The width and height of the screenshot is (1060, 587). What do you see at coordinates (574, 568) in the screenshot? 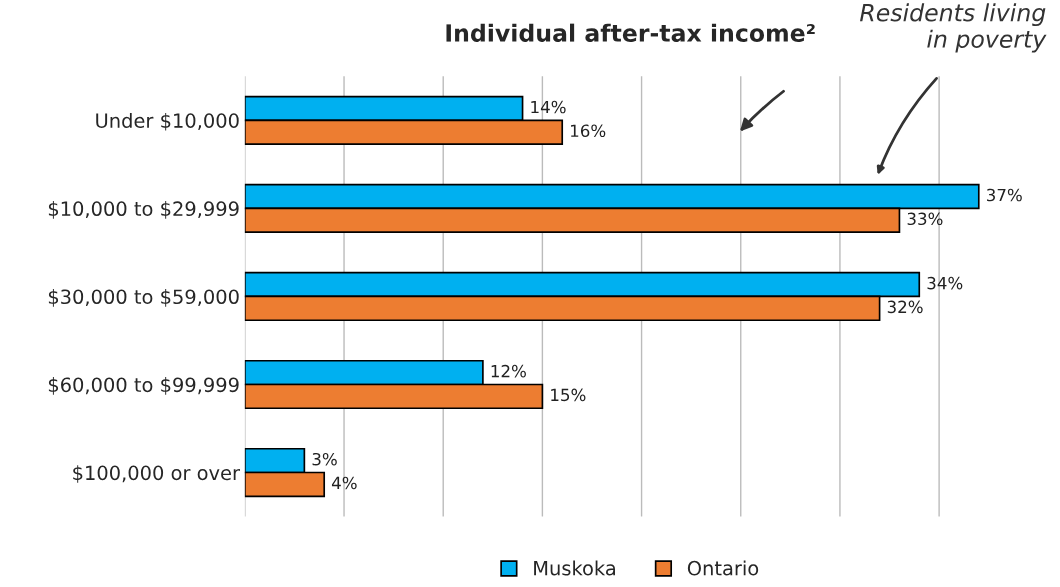
I see `legend-label: Muskoka` at bounding box center [574, 568].